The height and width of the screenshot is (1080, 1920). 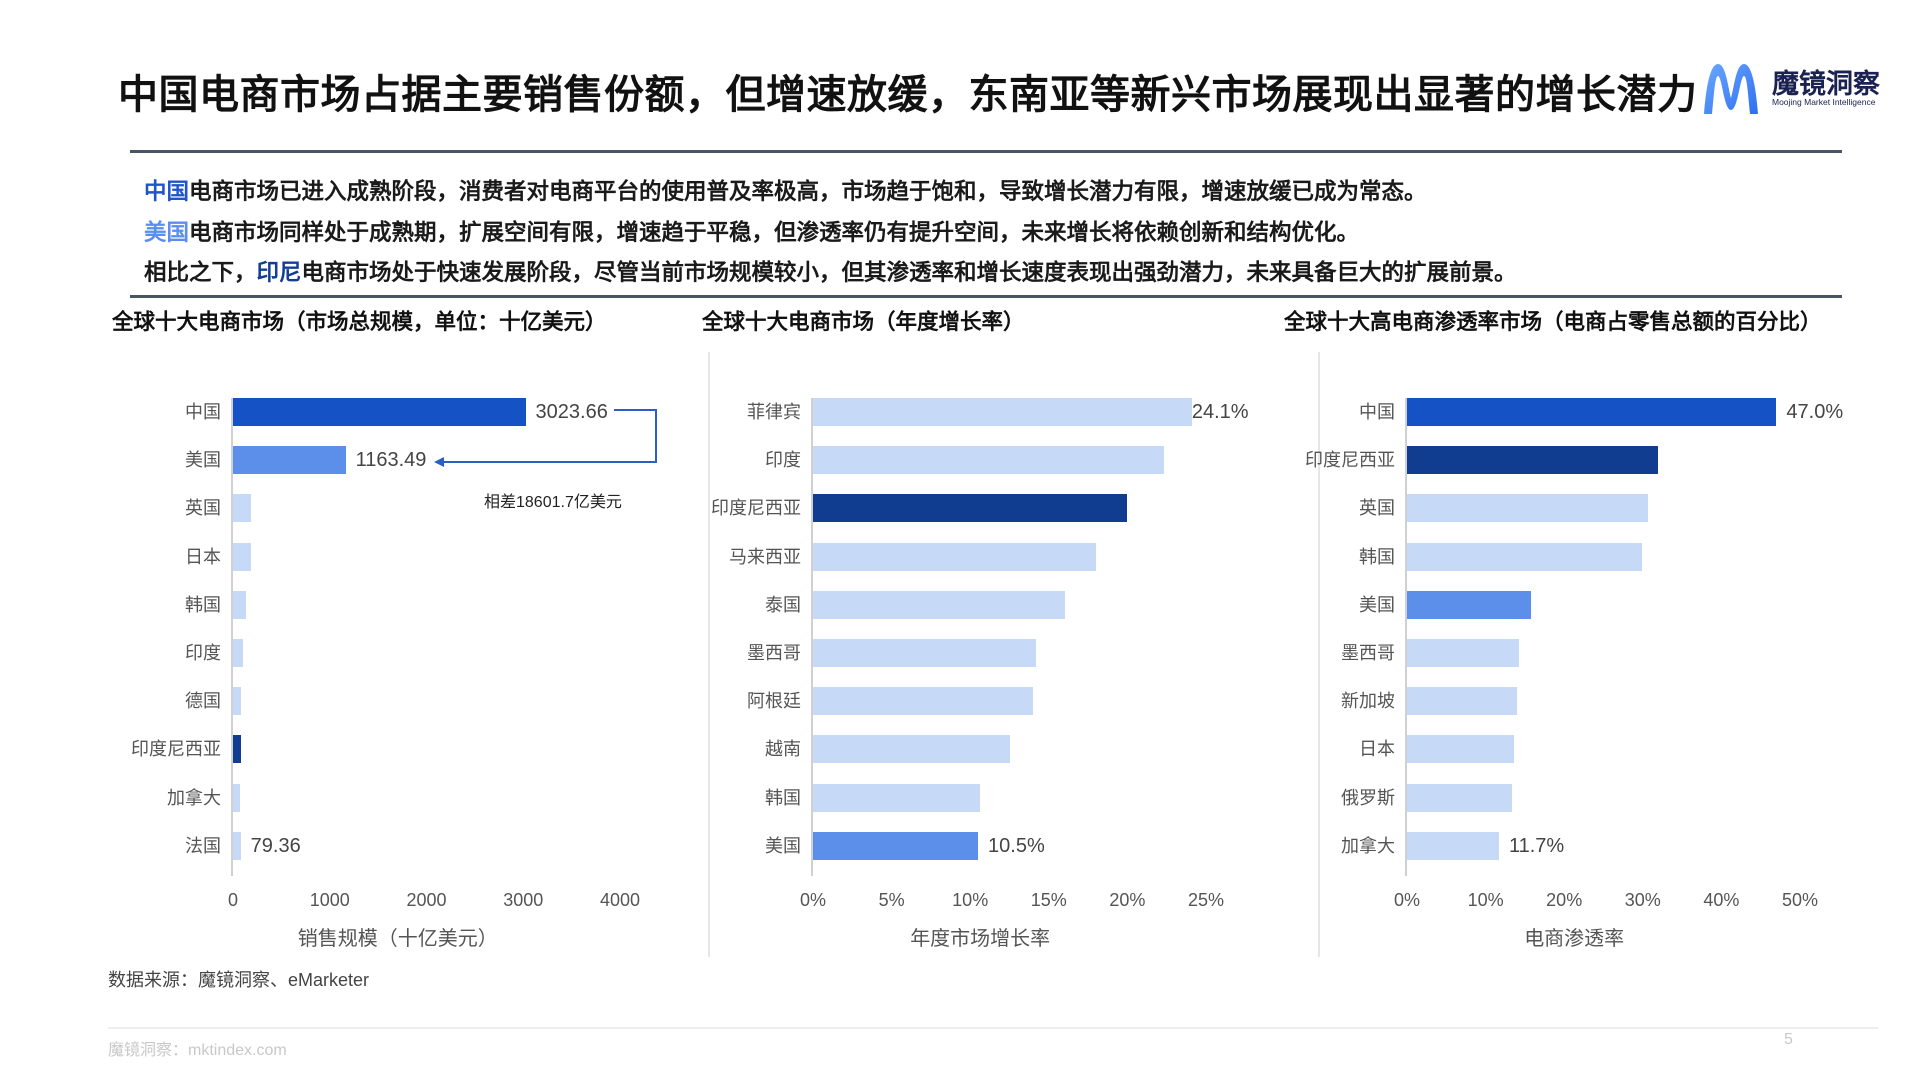 I want to click on value-label: 11.7%, so click(x=1536, y=845).